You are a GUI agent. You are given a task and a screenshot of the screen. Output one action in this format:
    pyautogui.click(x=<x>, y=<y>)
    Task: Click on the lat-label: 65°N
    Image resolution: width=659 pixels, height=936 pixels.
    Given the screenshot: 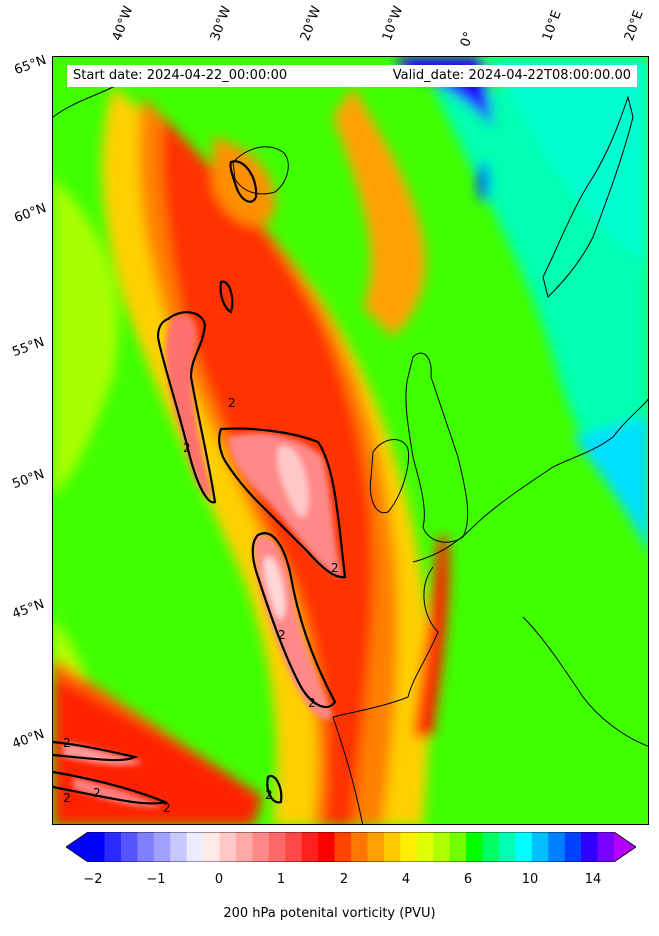 What is the action you would take?
    pyautogui.click(x=30, y=65)
    